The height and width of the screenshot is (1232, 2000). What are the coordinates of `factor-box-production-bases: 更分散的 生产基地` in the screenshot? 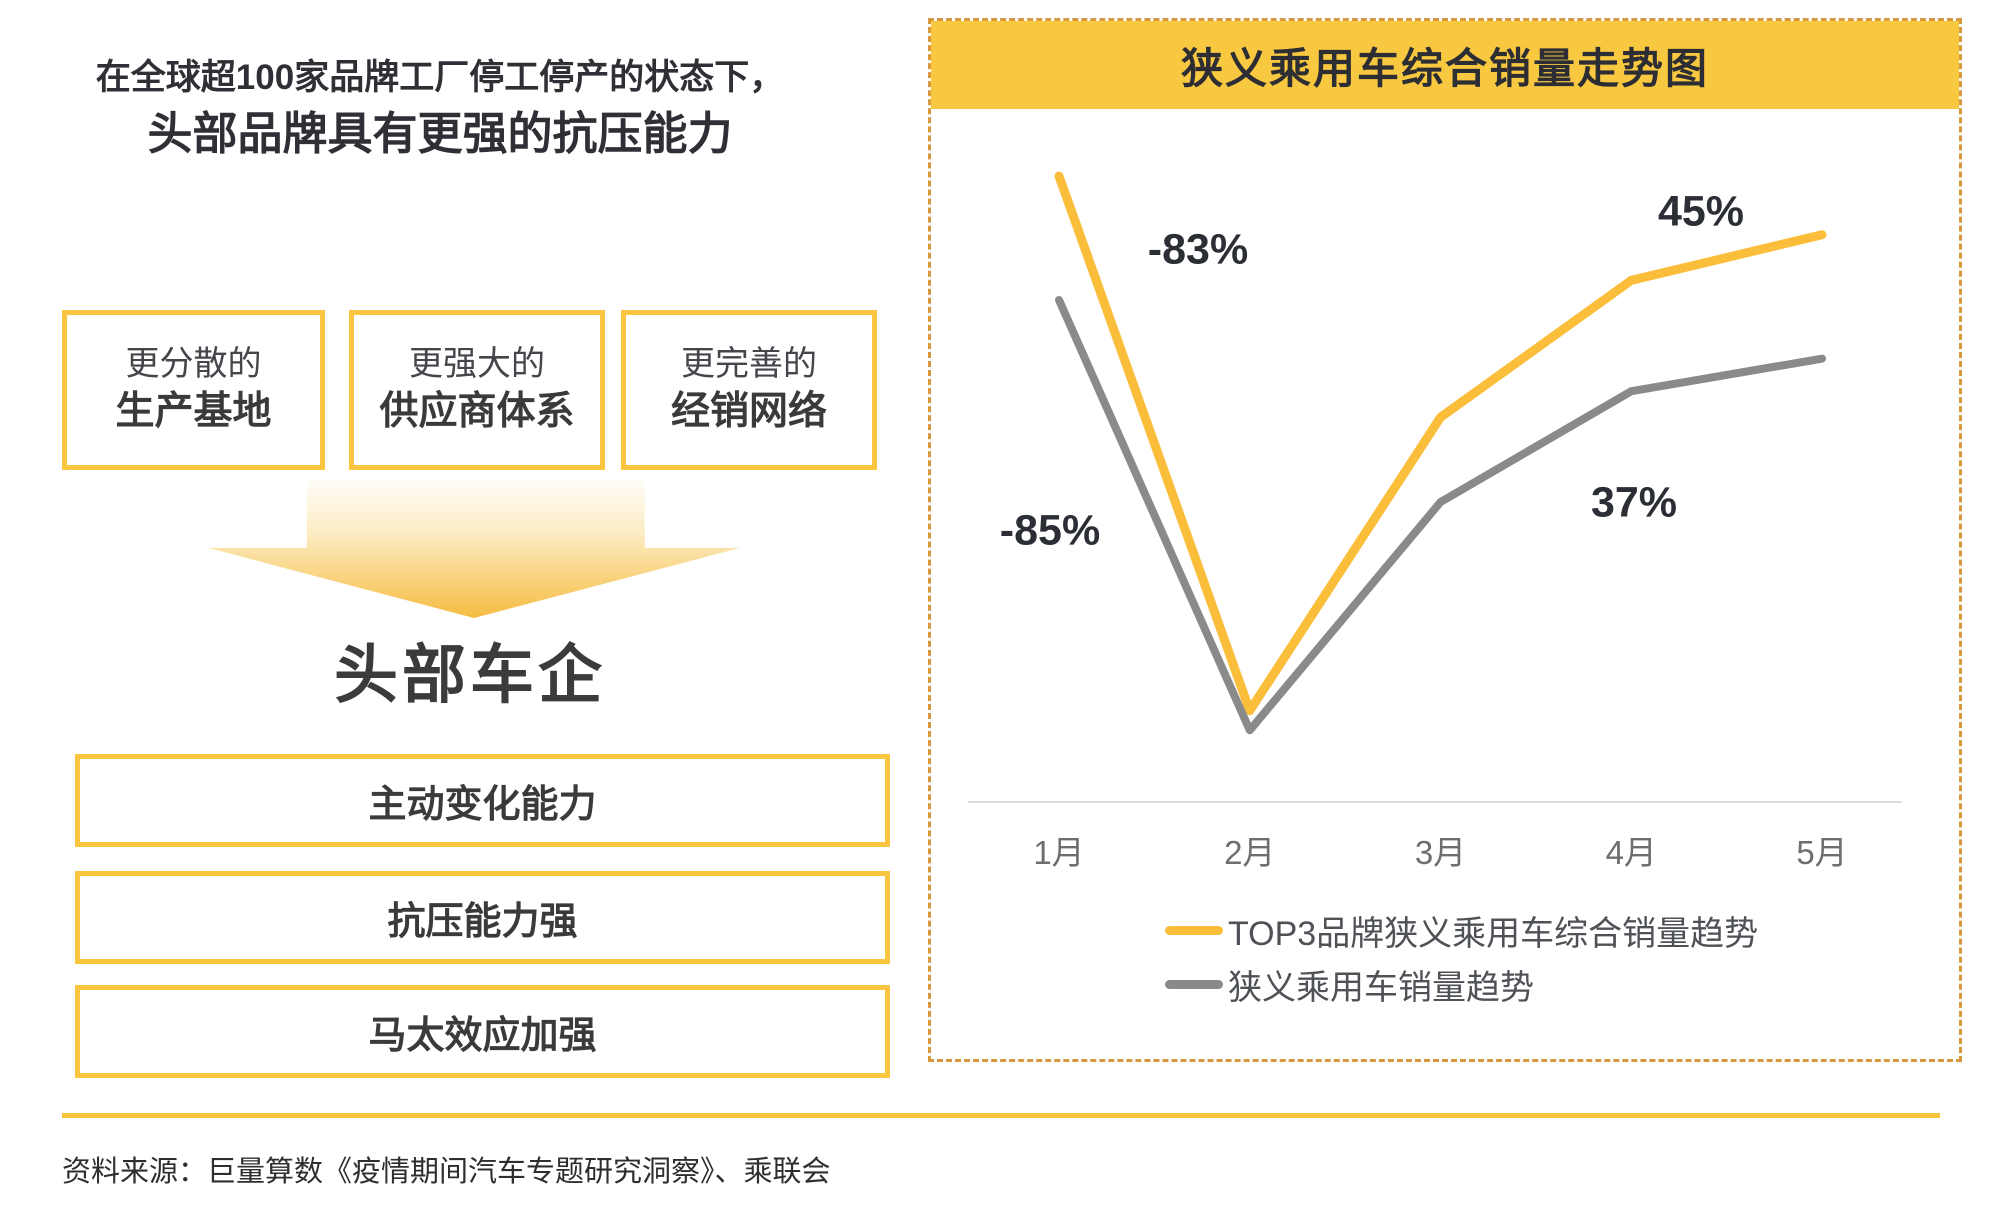 It's located at (193, 390).